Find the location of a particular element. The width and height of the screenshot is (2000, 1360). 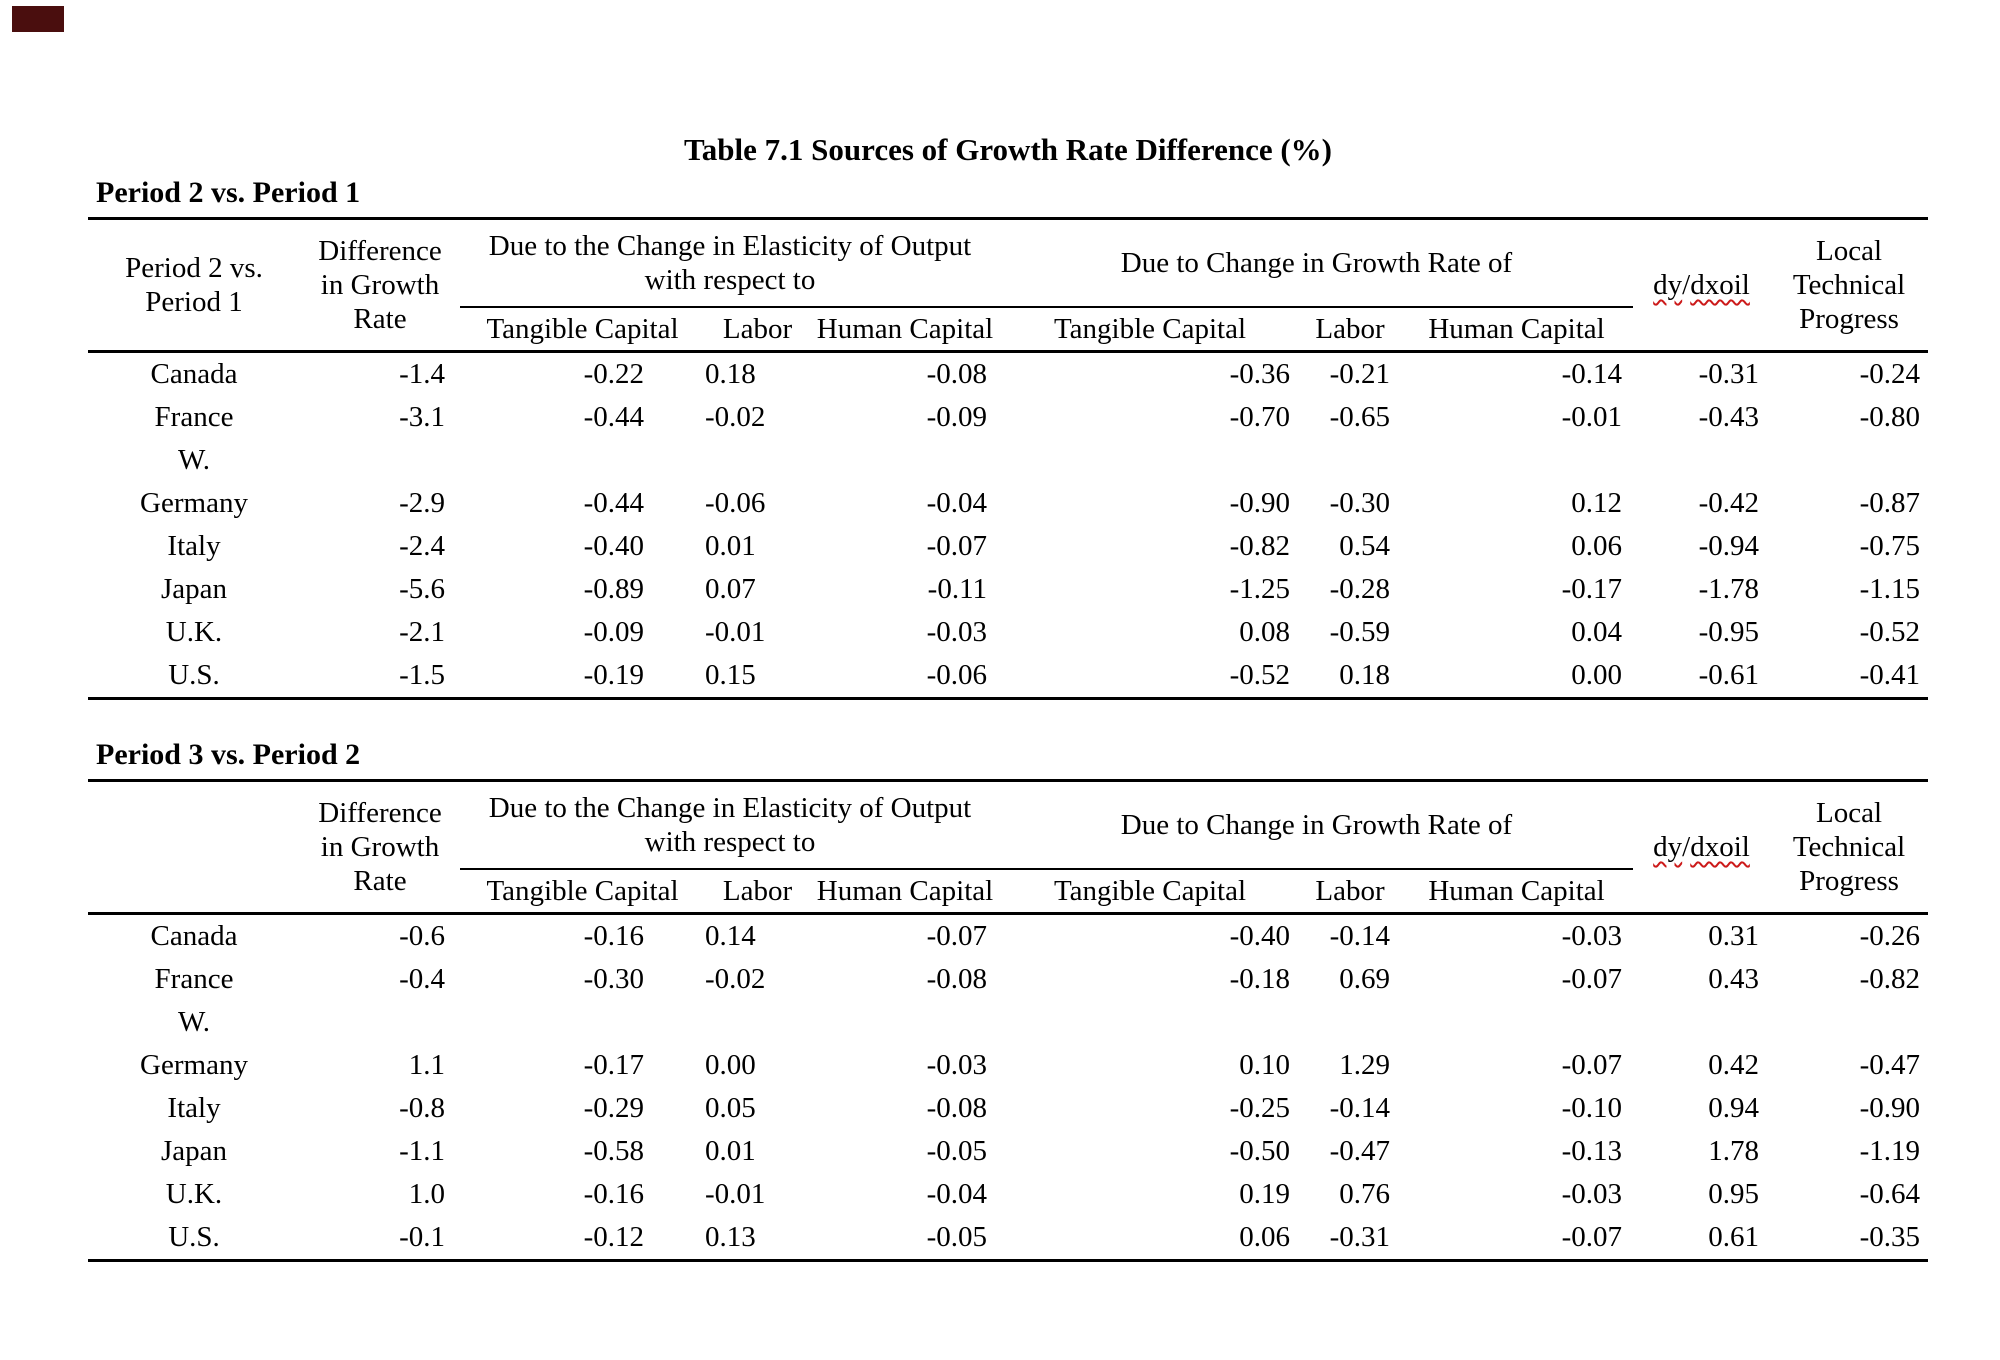

value-cell: 0.14 is located at coordinates (730, 936).